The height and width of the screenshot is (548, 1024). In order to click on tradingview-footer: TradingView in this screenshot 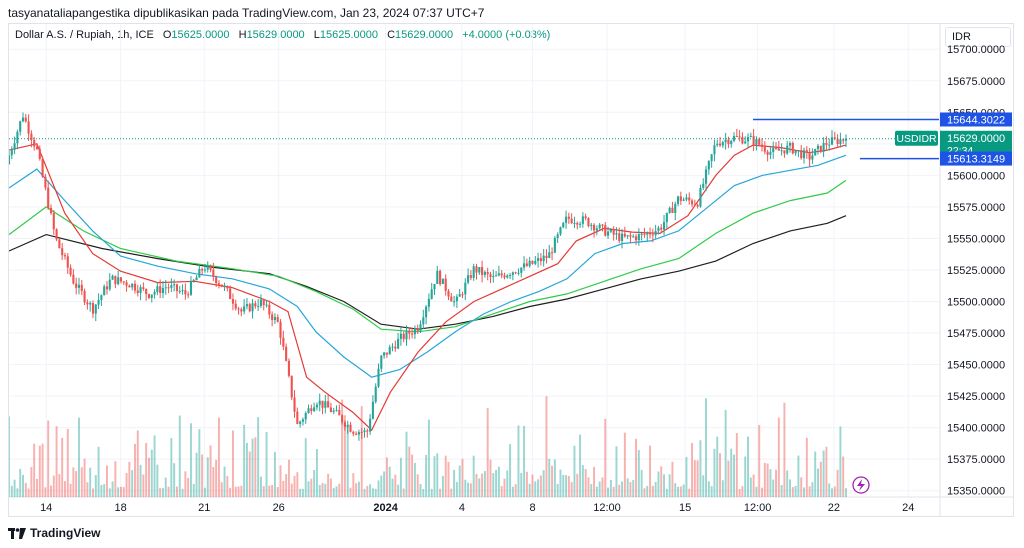, I will do `click(54, 533)`.